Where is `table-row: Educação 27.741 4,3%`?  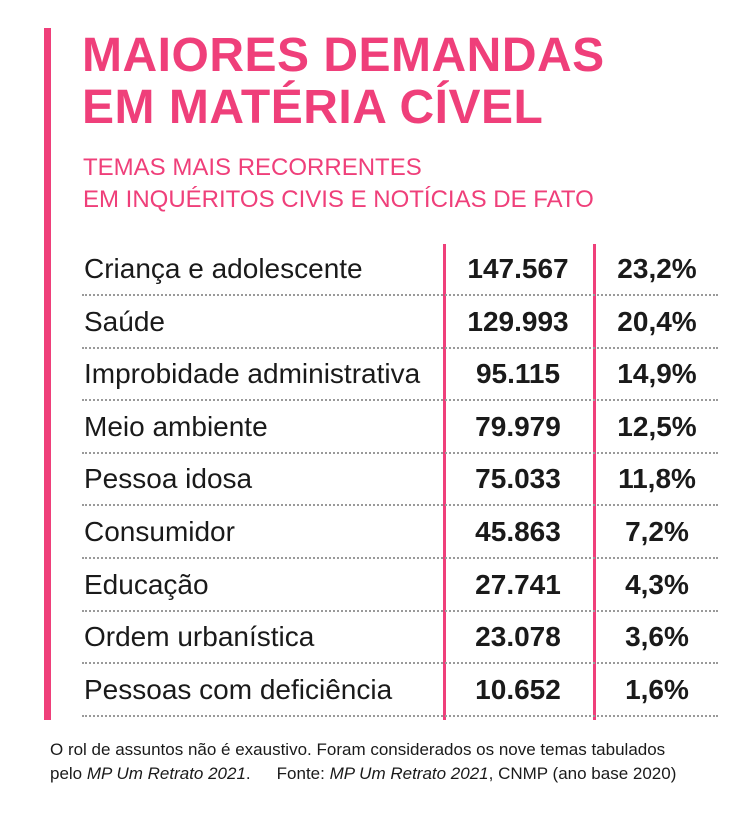
table-row: Educação 27.741 4,3% is located at coordinates (400, 585).